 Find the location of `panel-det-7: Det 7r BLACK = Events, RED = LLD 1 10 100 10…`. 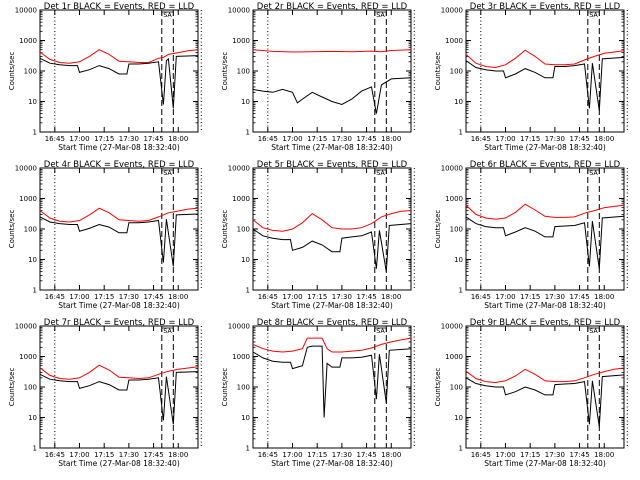

panel-det-7: Det 7r BLACK = Events, RED = LLD 1 10 100 10… is located at coordinates (105, 393).